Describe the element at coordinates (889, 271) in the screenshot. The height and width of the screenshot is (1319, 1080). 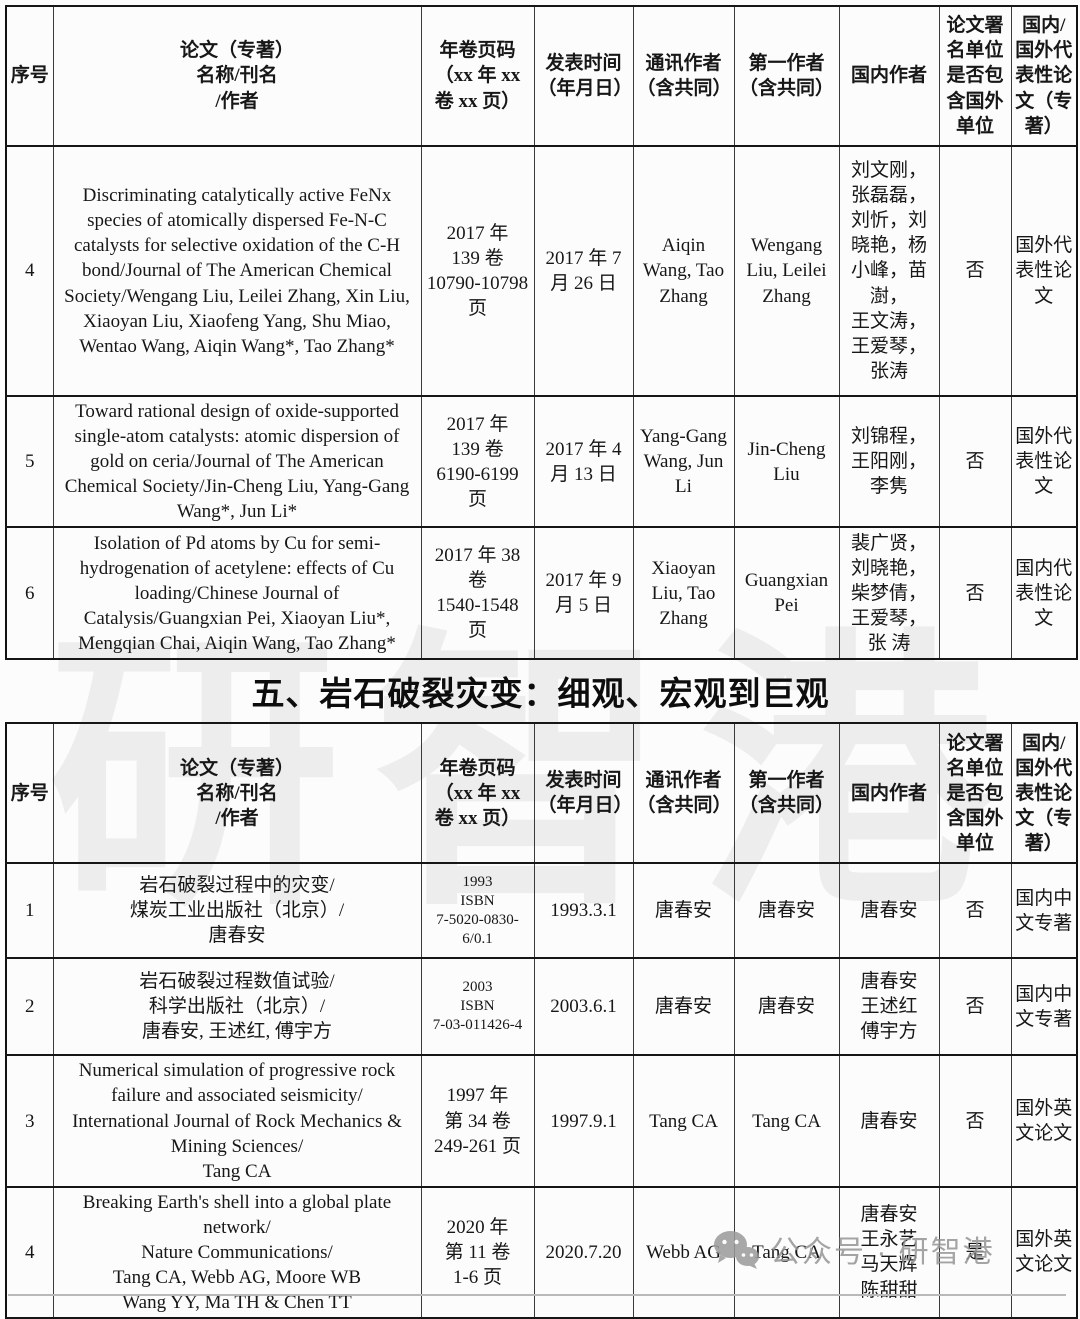
I see `cell-domestic-authors: 刘文刚，张磊磊，刘忻，刘晓艳，杨小峰，苗澍， 王文涛，王爱琴，张涛` at that location.